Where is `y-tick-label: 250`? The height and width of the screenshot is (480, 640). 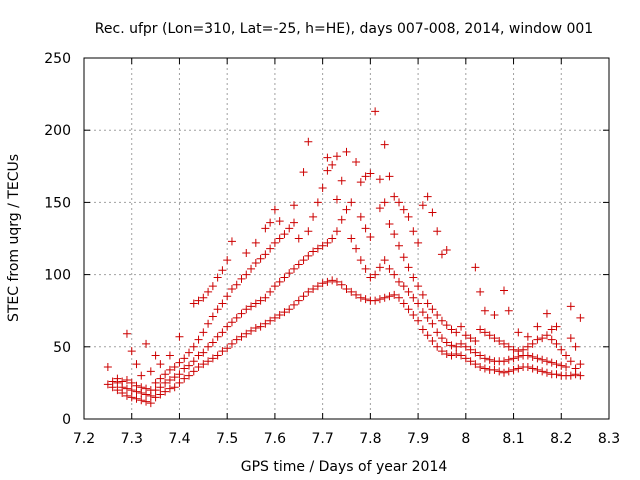
y-tick-label: 250 is located at coordinates (57, 59).